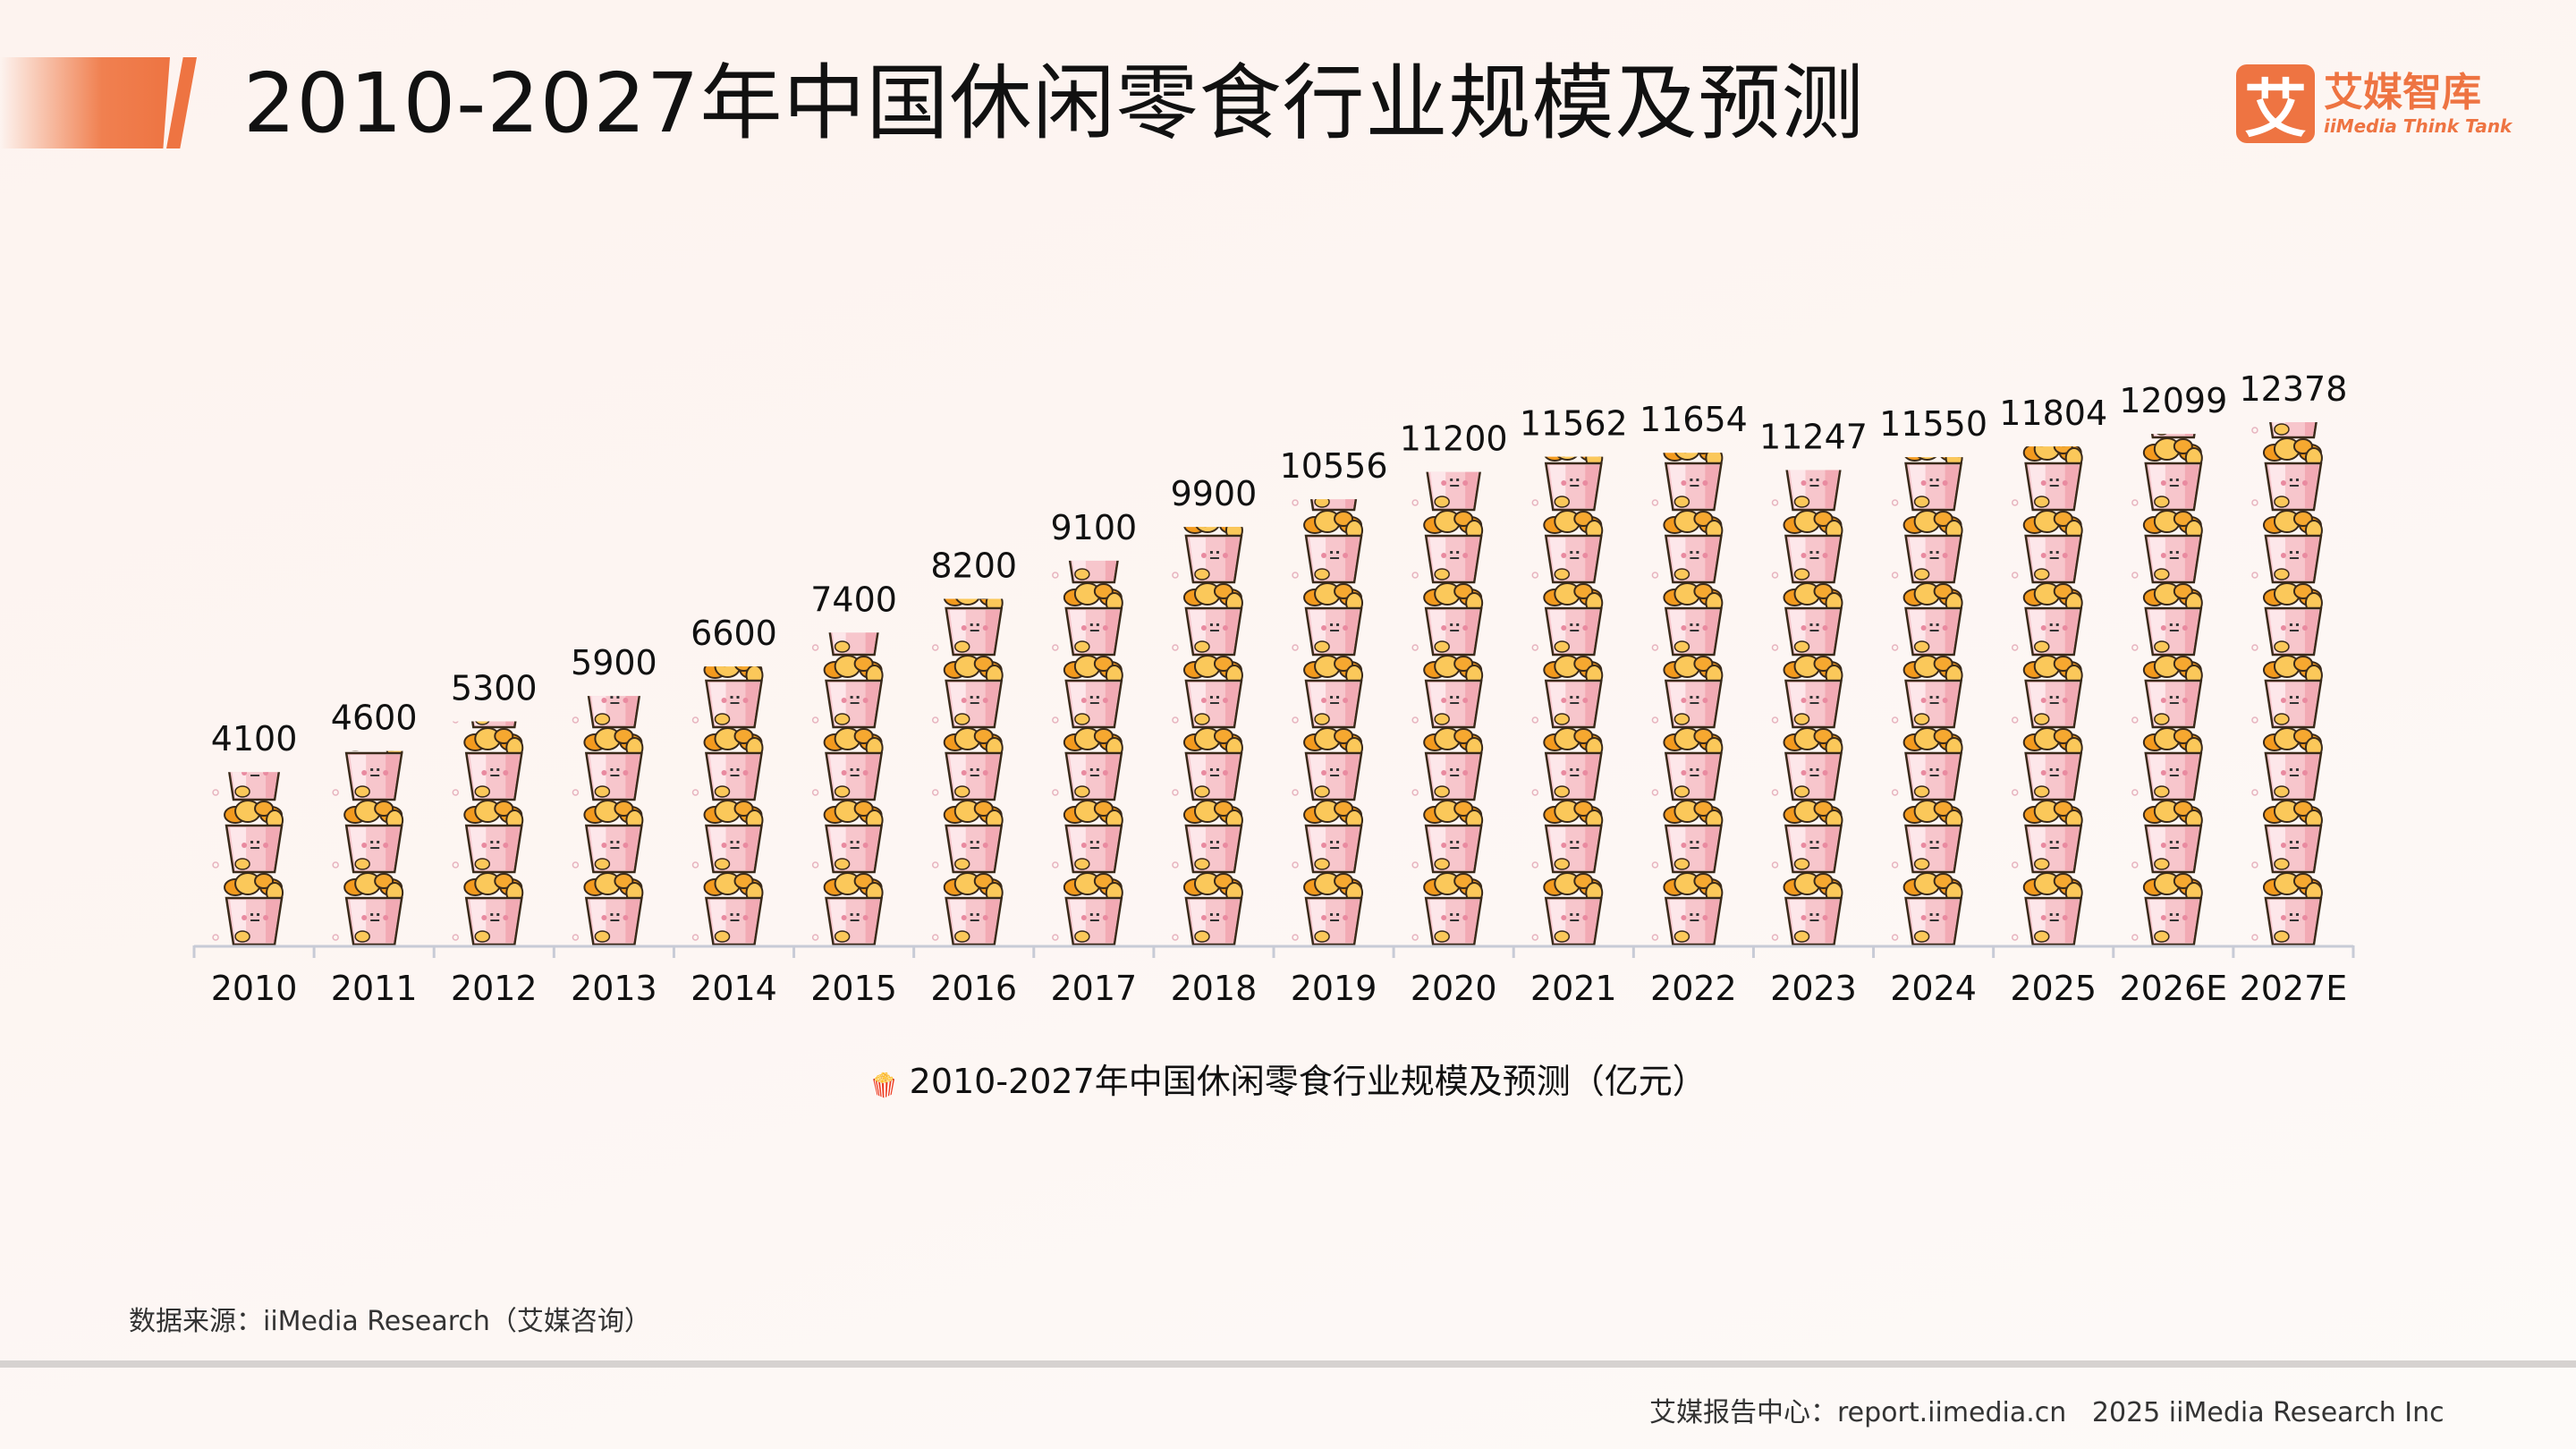  Describe the element at coordinates (973, 988) in the screenshot. I see `x-tick-label: 2016` at that location.